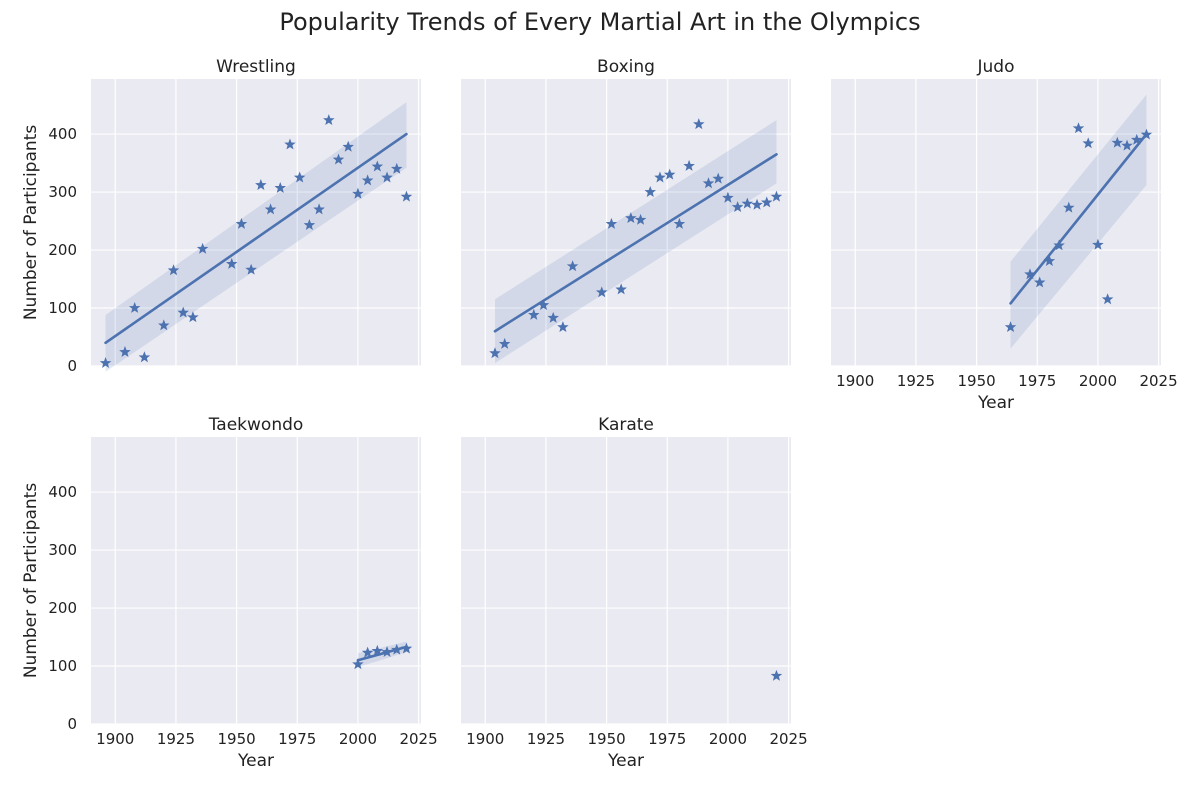 Image resolution: width=1200 pixels, height=804 pixels. Describe the element at coordinates (634, 593) in the screenshot. I see `panel-karate: Karate 1900 1925 1950 1975 2000 2025 Year` at that location.